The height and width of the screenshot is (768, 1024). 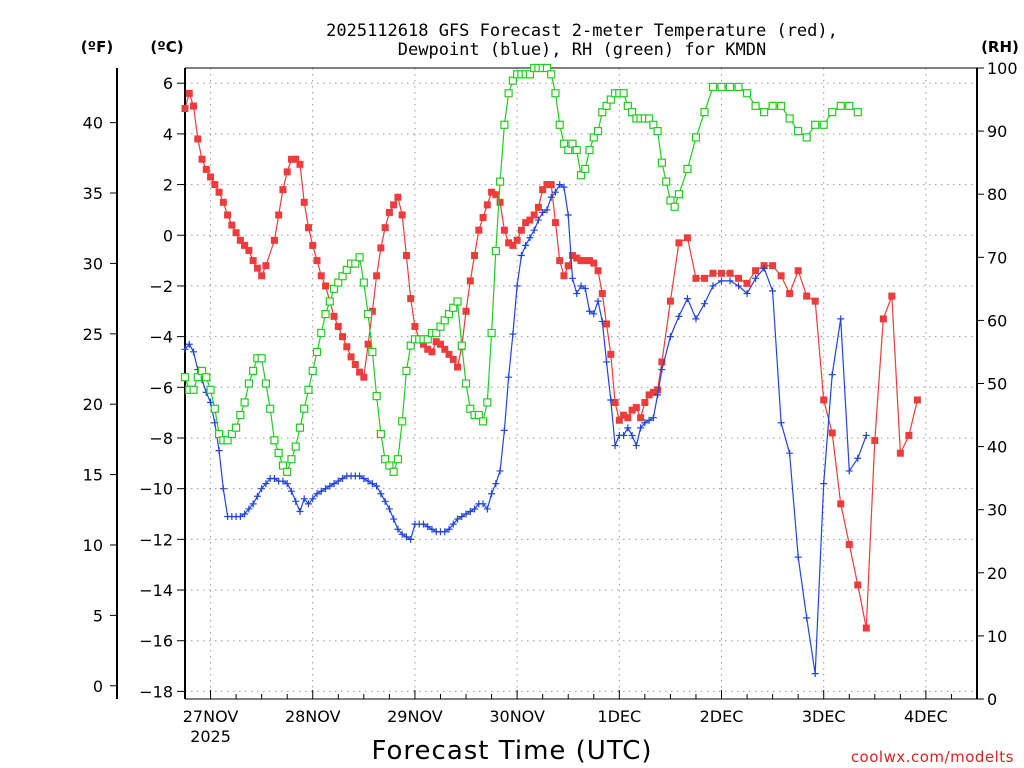 I want to click on celsius-tick-label: −14, so click(x=156, y=590).